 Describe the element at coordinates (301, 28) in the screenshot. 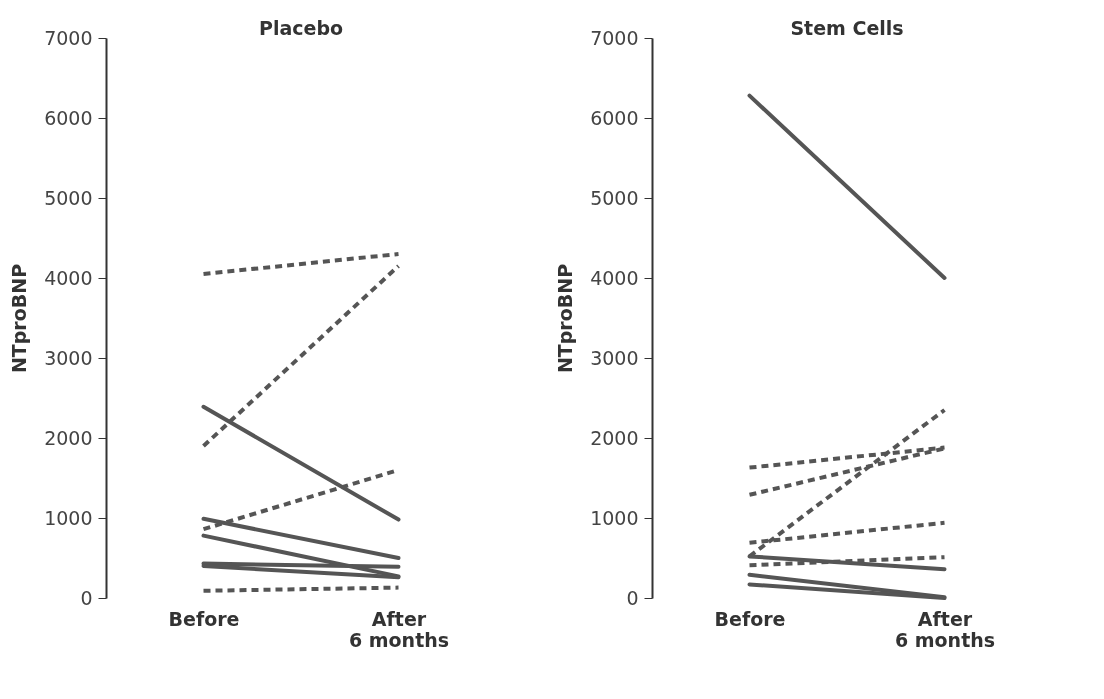

I see `chart-title: Placebo` at that location.